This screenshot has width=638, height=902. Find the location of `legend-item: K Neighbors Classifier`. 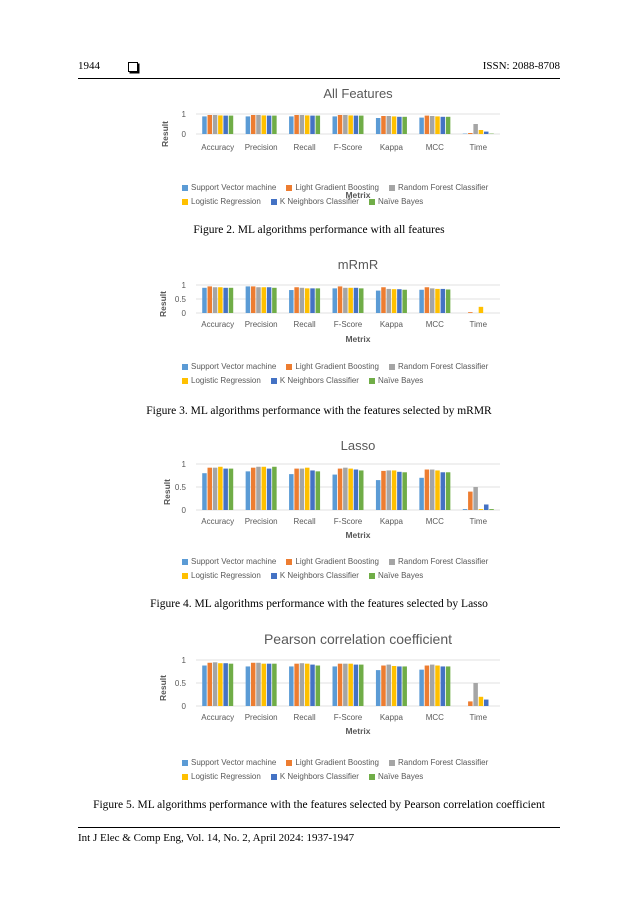

legend-item: K Neighbors Classifier is located at coordinates (314, 380).